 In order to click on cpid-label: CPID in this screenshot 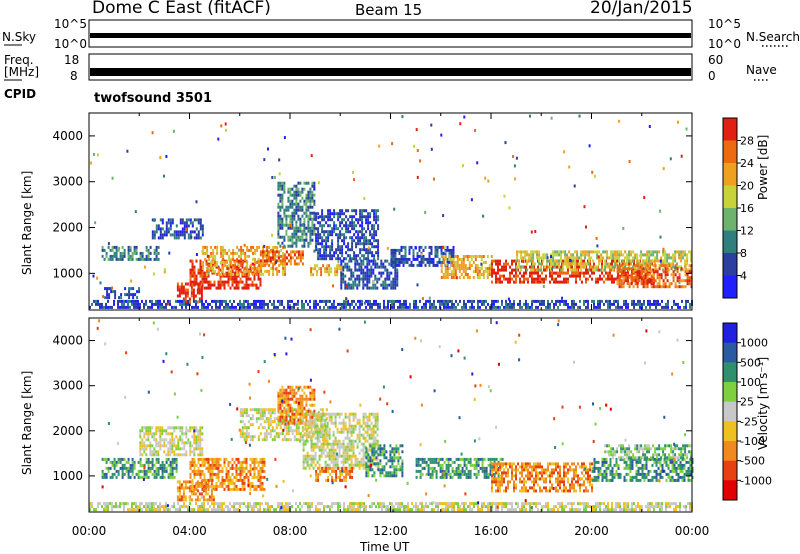, I will do `click(20, 94)`.